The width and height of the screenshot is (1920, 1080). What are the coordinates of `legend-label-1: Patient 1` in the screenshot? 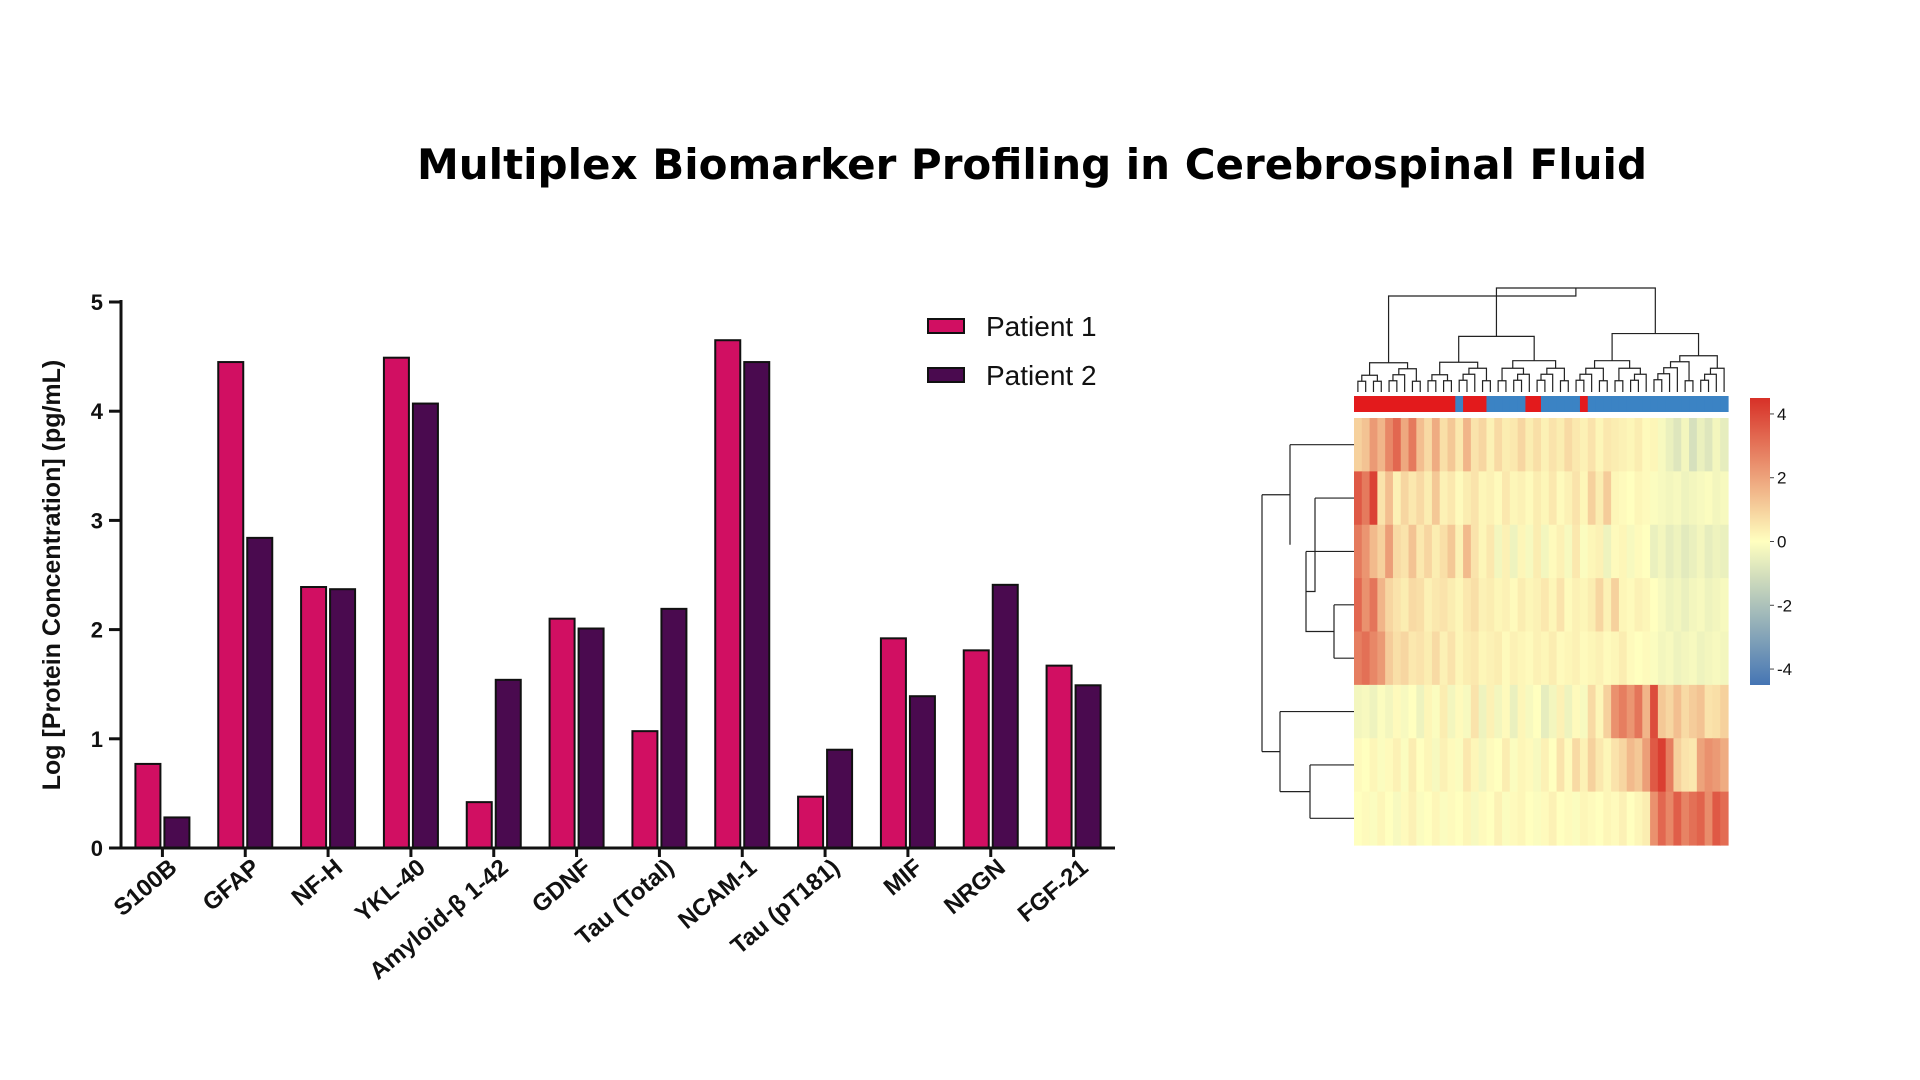 It's located at (1041, 326).